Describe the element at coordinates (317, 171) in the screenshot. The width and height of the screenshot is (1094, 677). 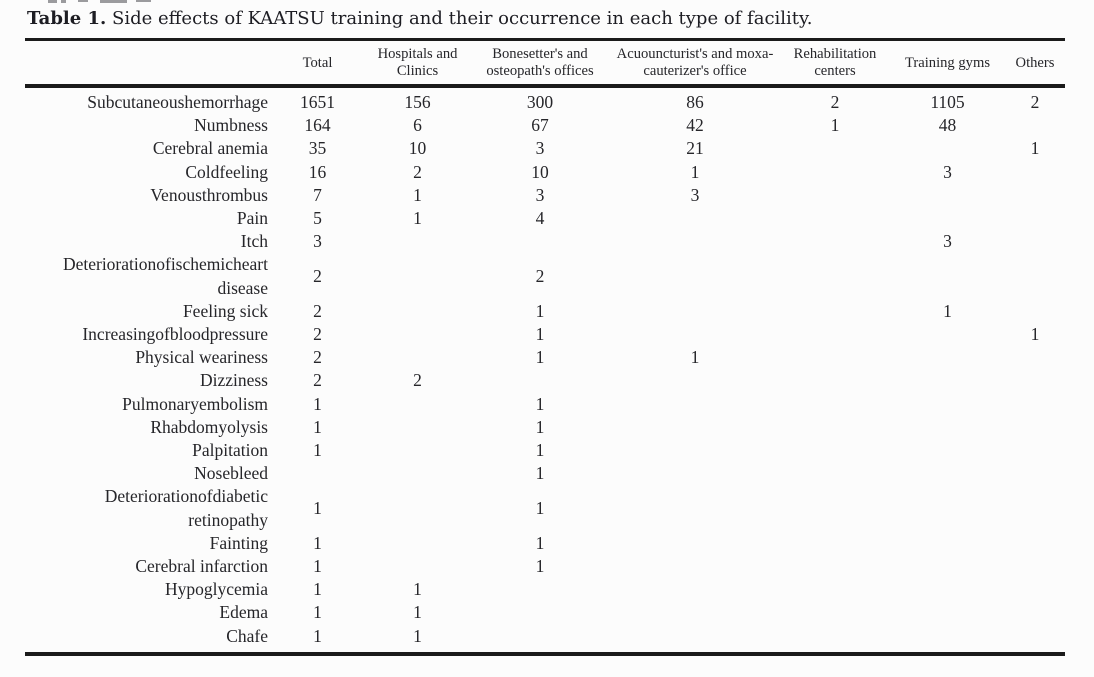
I see `data-cell: 16` at that location.